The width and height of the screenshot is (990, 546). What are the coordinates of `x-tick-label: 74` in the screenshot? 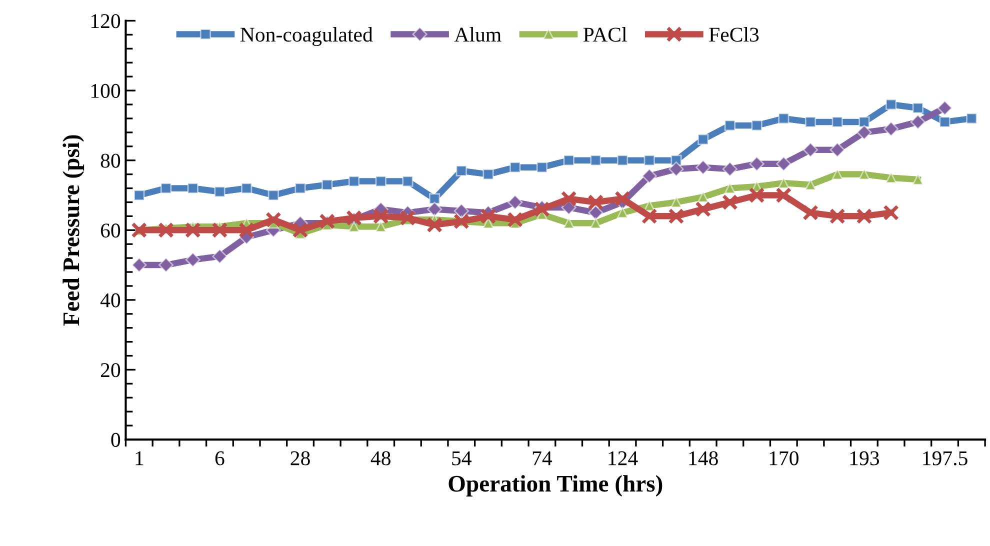 It's located at (542, 458).